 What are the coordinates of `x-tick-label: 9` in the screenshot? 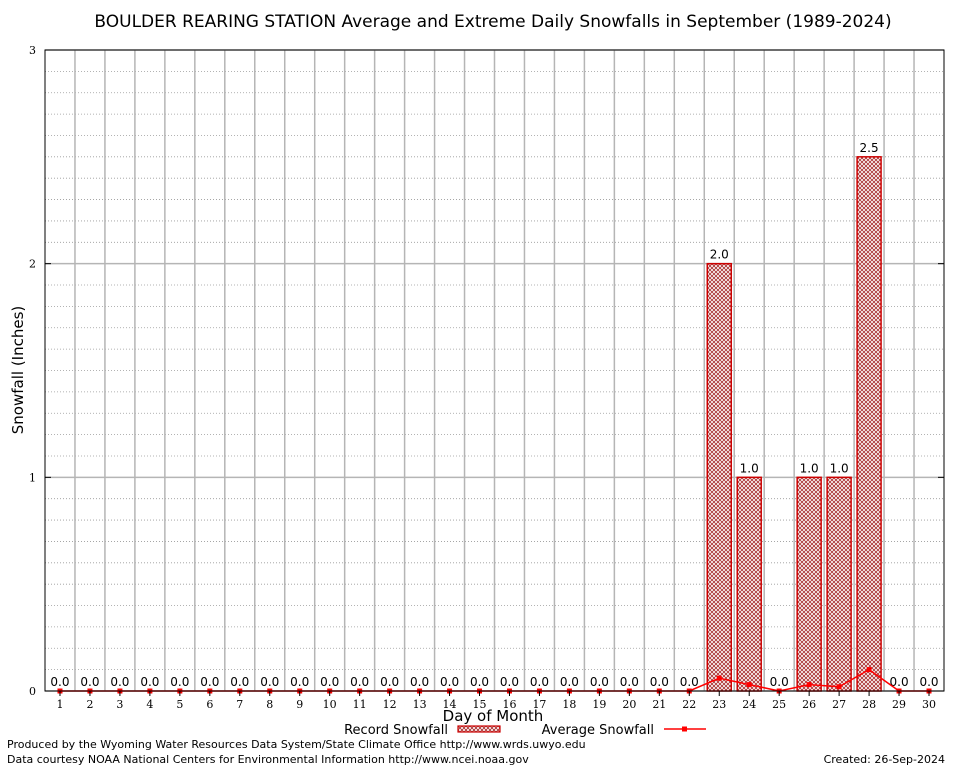 It's located at (299, 704).